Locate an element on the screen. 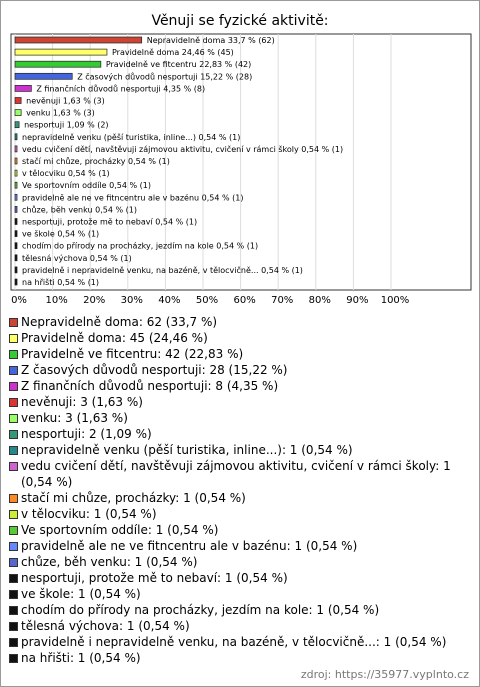 The width and height of the screenshot is (480, 687). bar-category: Pravidelně doma is located at coordinates (145, 52).